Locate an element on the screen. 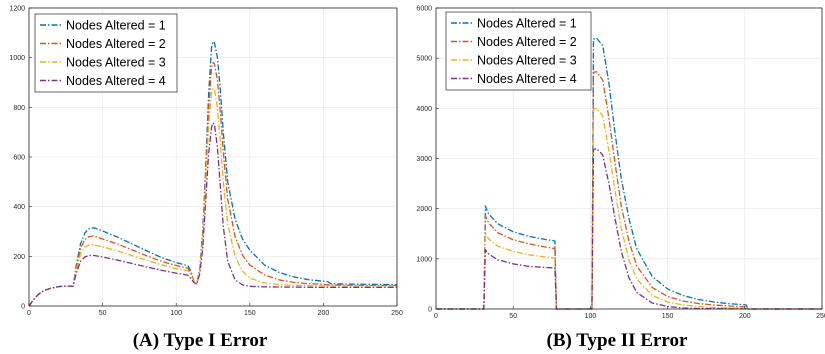 The width and height of the screenshot is (825, 354). y-tick-label: 2000 is located at coordinates (424, 209).